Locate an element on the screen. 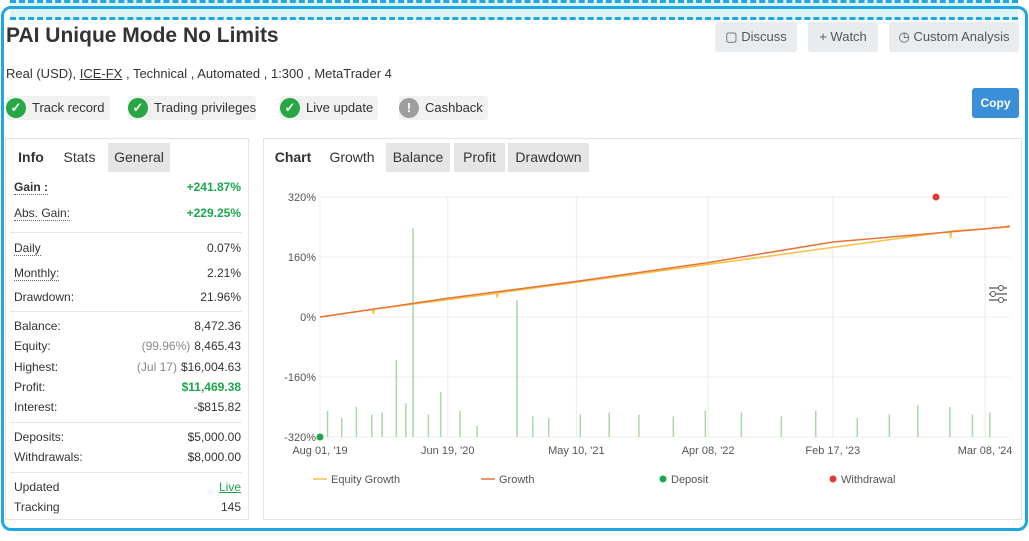  stat-value: 21.96% is located at coordinates (220, 297).